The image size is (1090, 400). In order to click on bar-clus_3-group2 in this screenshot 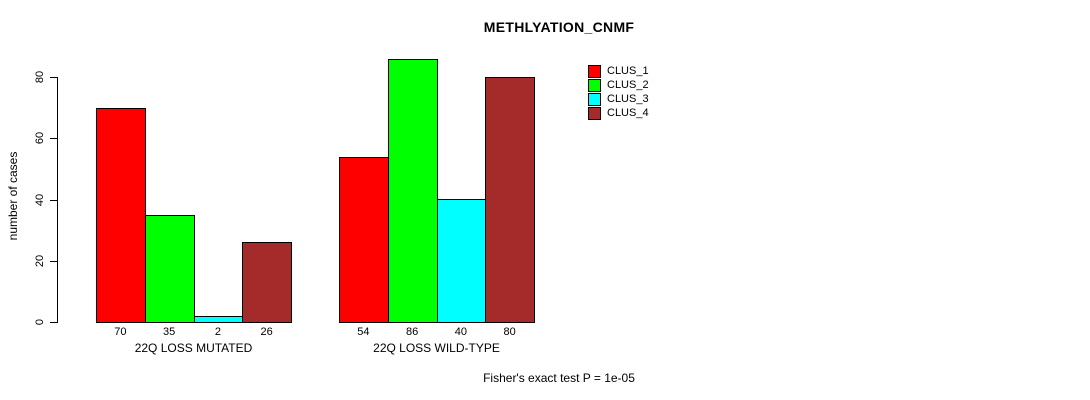, I will do `click(461, 261)`.